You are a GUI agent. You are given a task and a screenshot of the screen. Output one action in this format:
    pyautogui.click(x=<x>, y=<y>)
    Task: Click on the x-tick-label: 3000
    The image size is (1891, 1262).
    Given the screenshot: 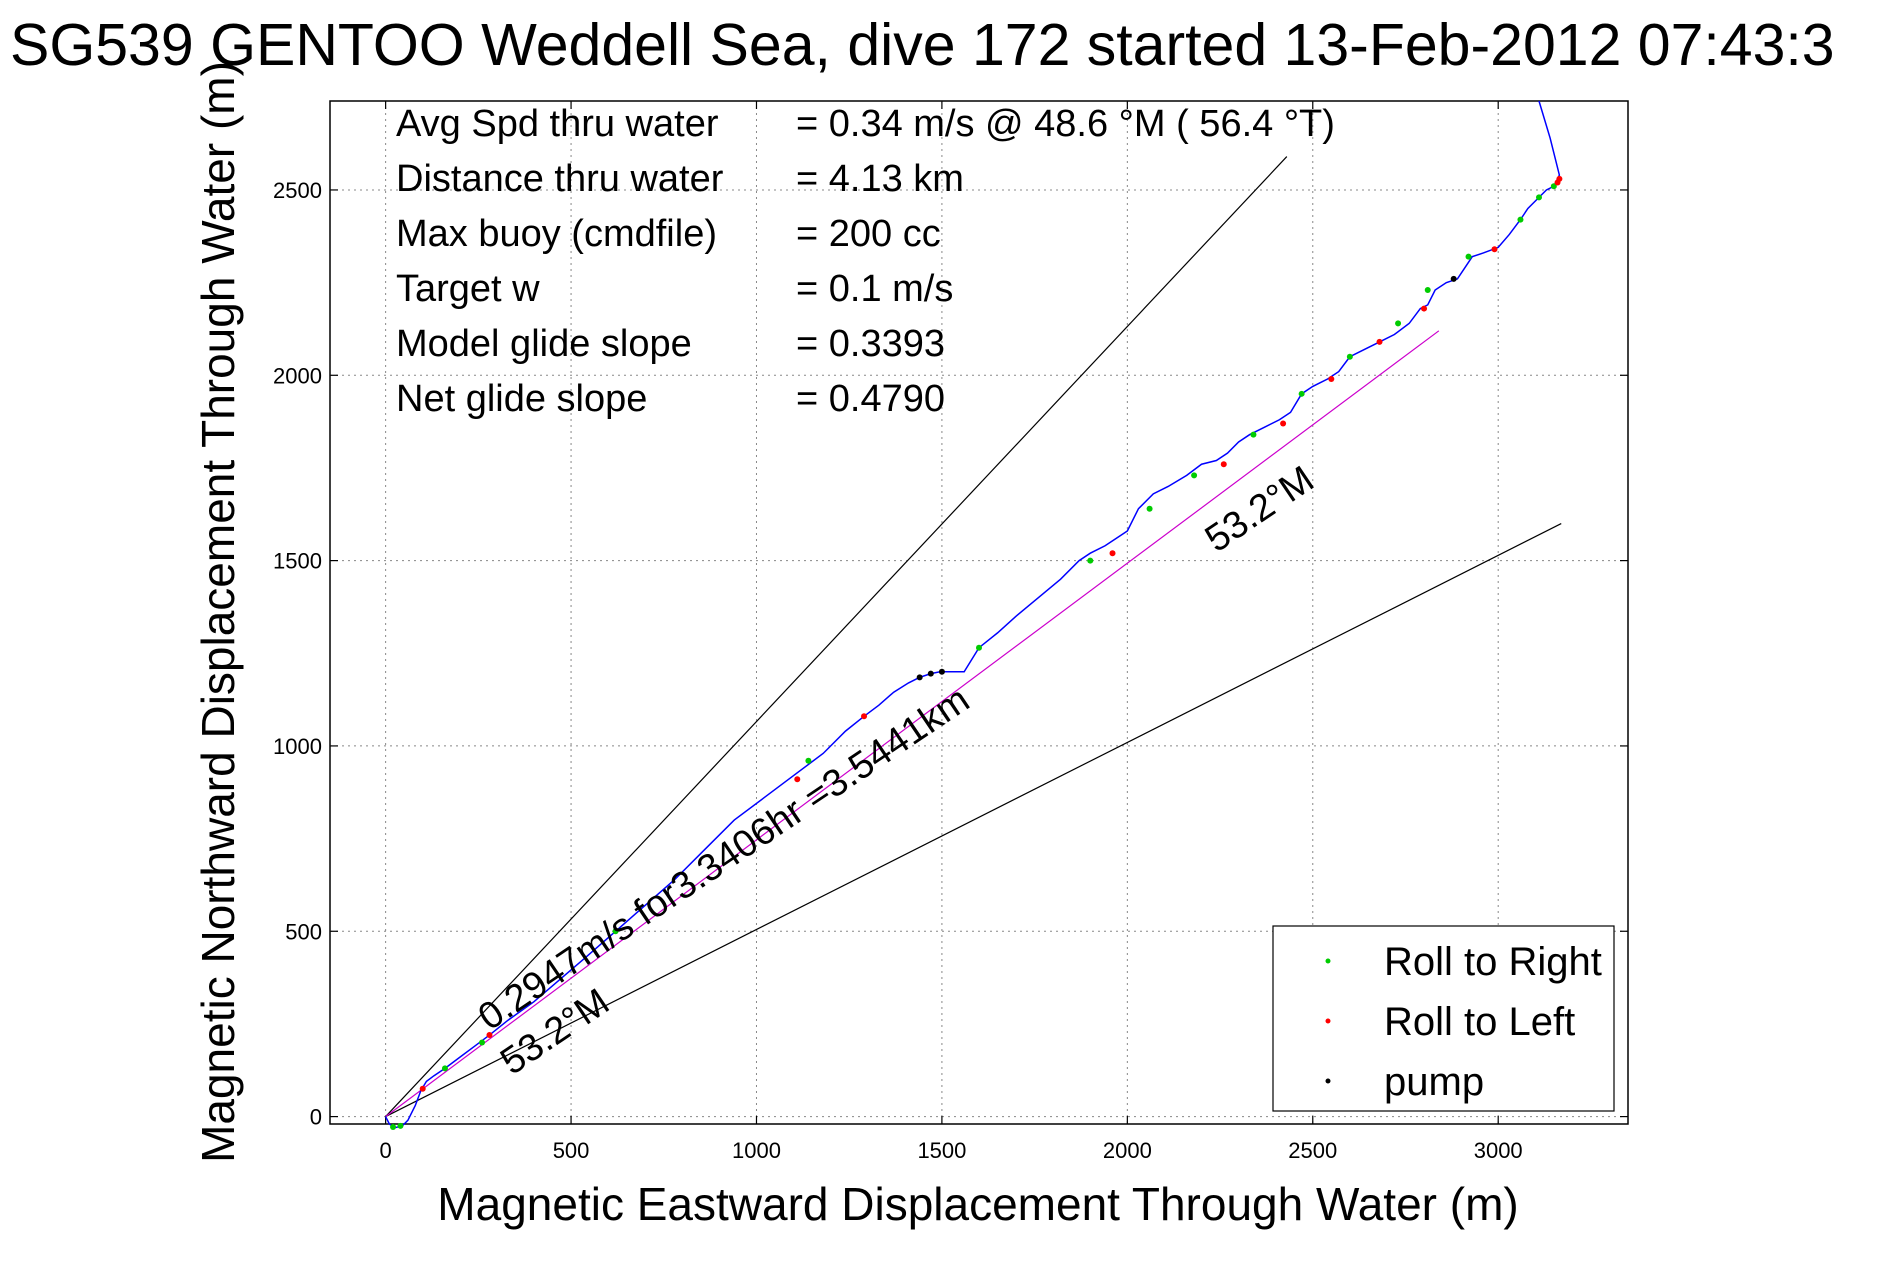 What is the action you would take?
    pyautogui.click(x=1498, y=1150)
    